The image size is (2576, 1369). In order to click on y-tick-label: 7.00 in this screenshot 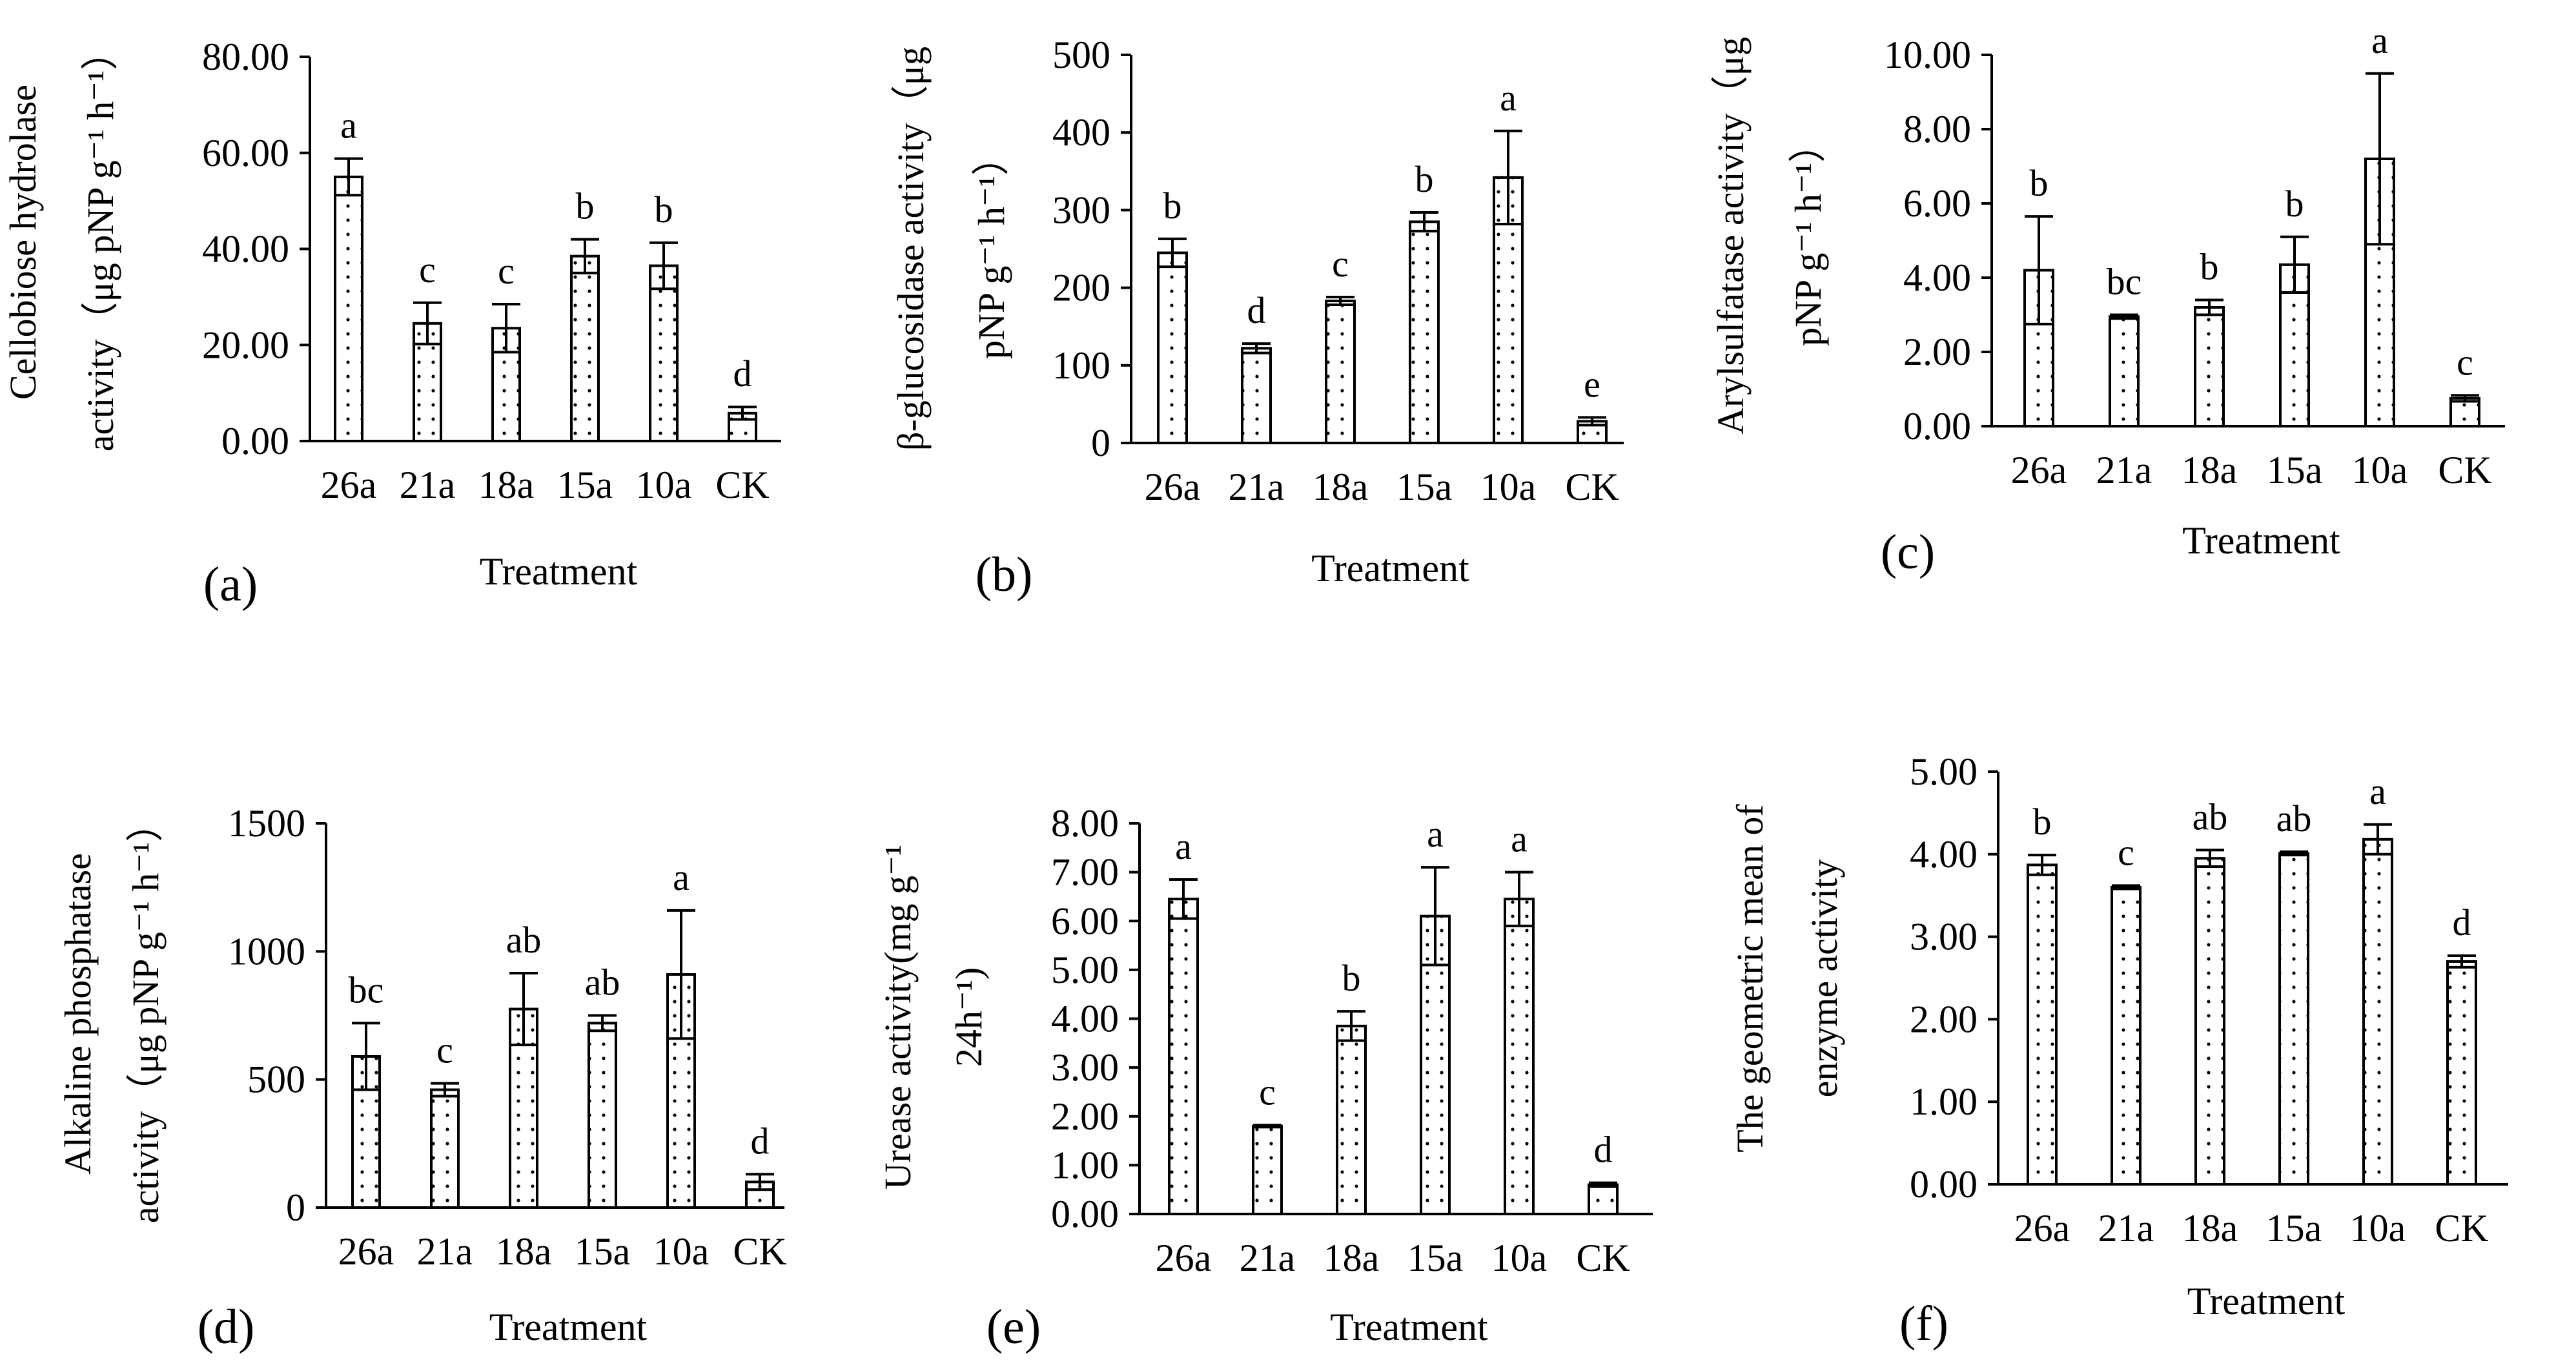, I will do `click(1085, 872)`.